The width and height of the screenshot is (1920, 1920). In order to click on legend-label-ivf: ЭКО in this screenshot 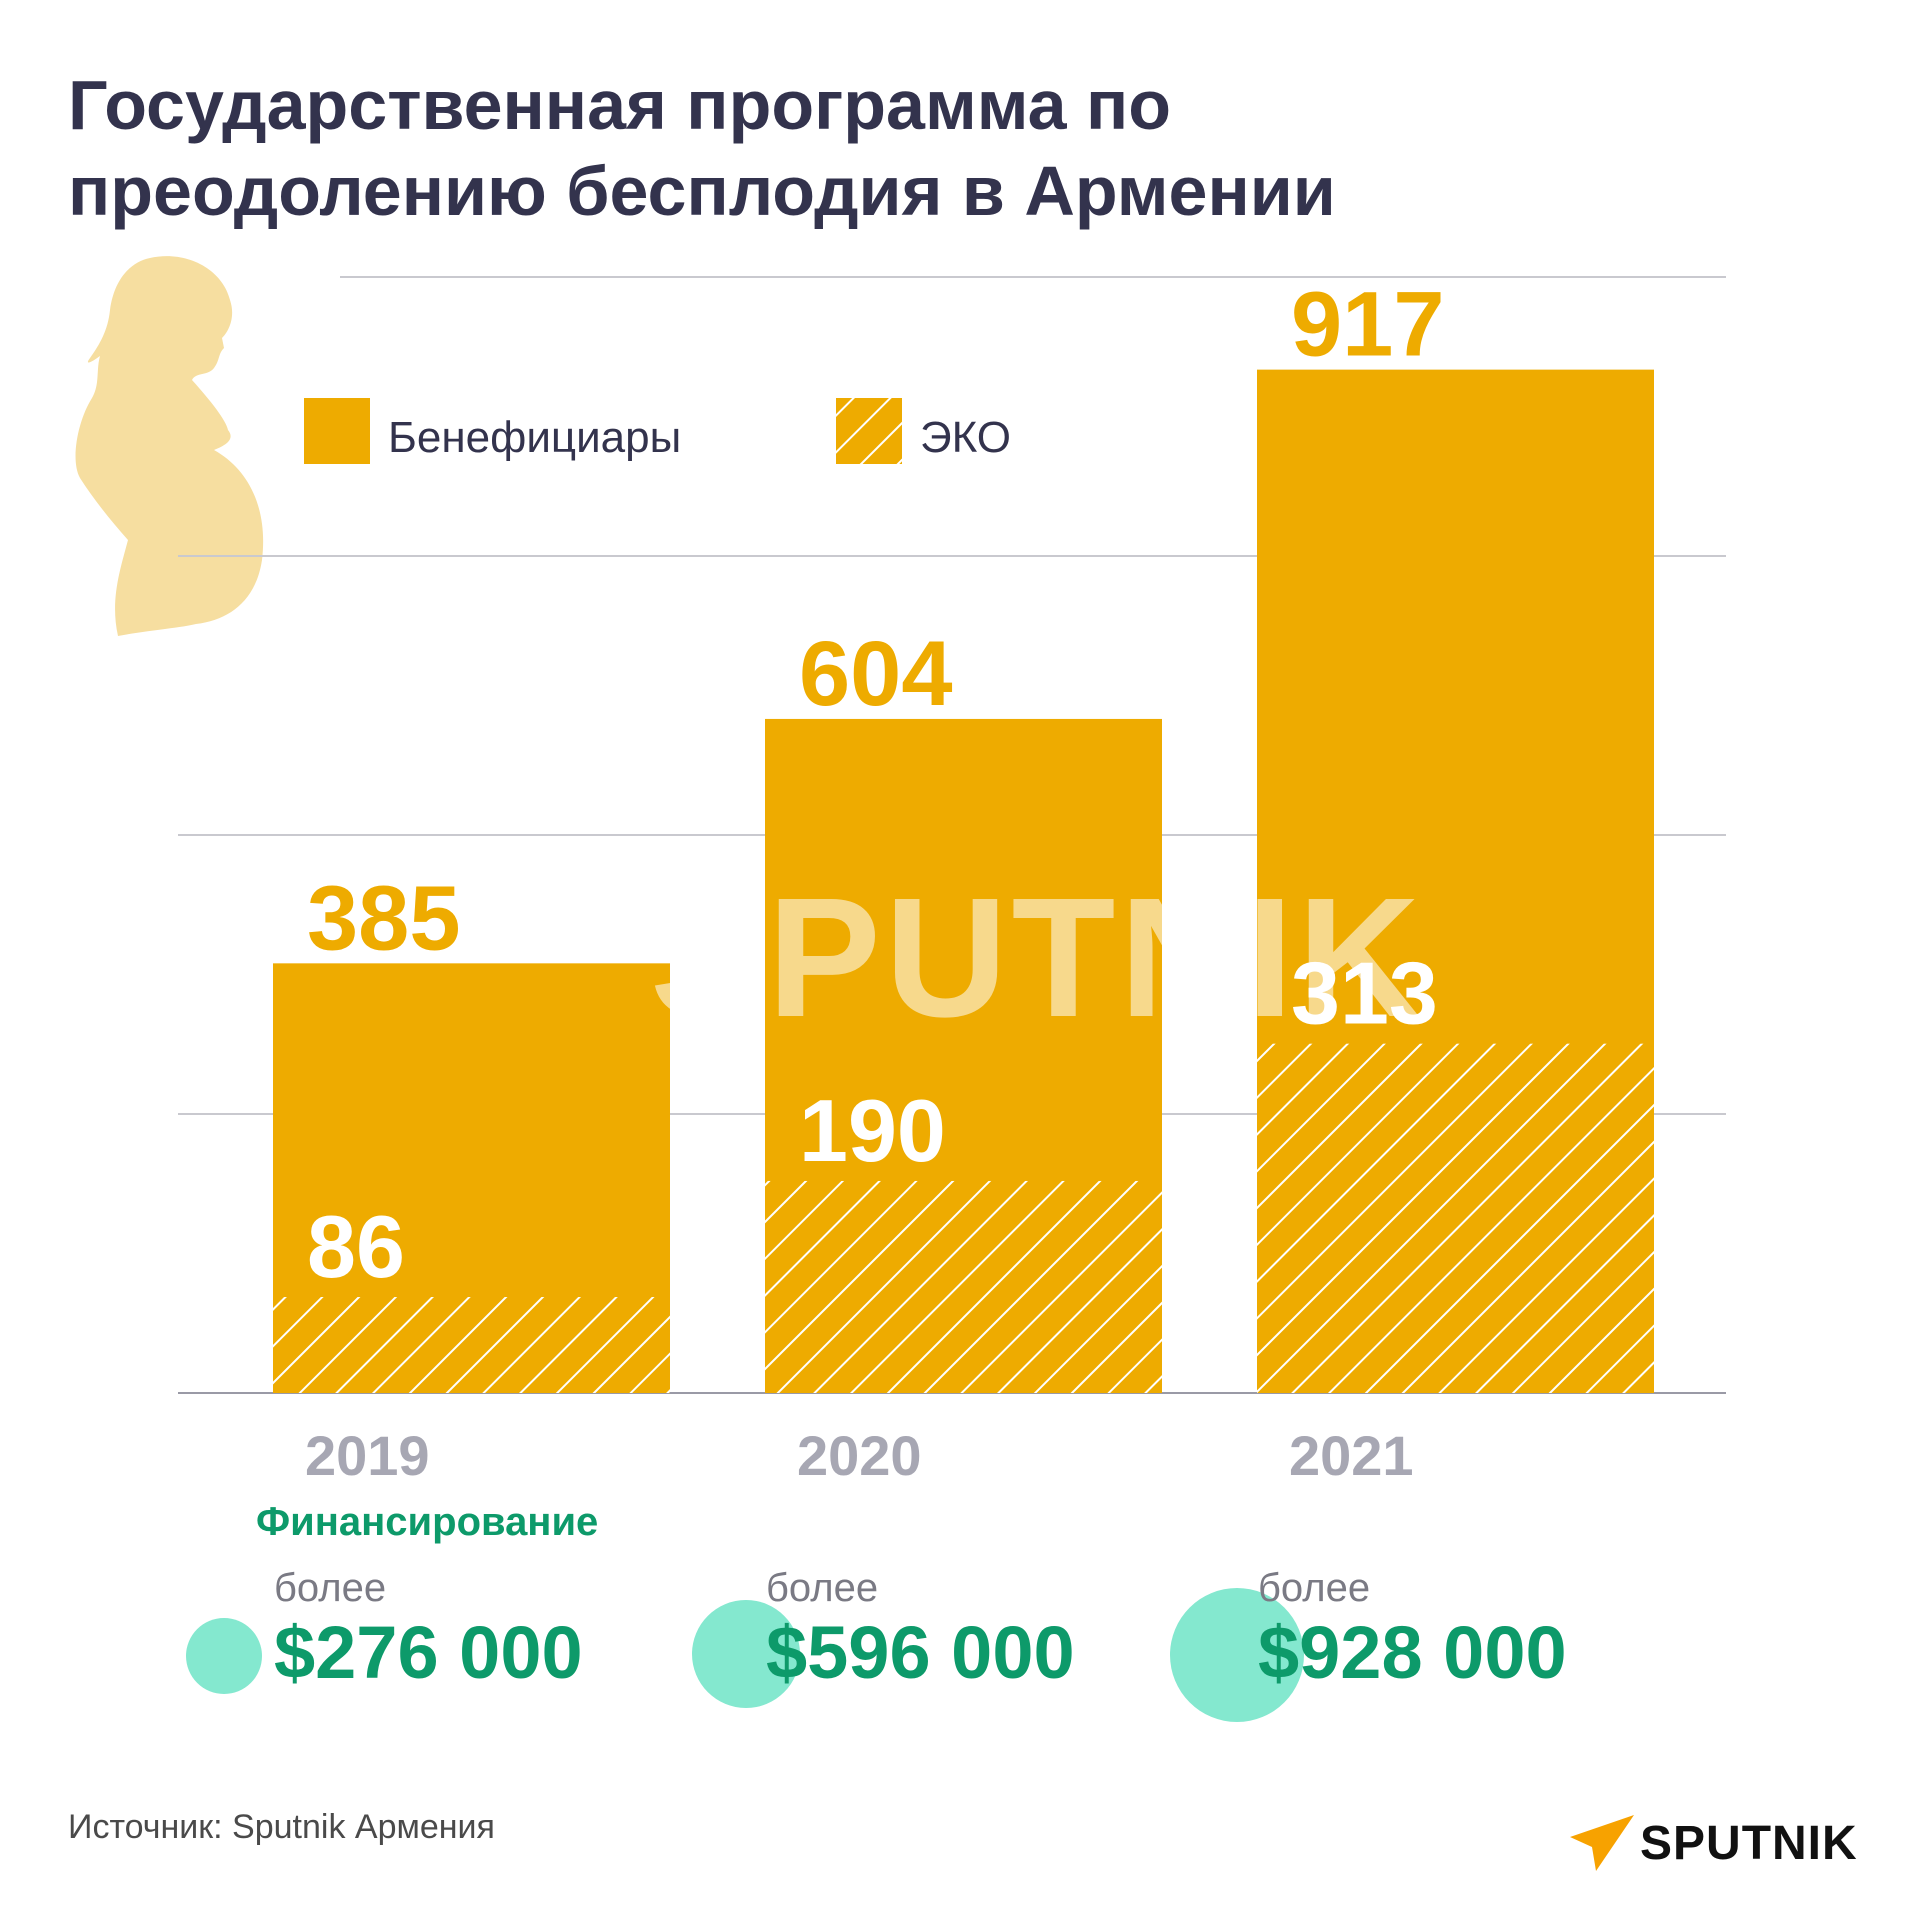, I will do `click(965, 437)`.